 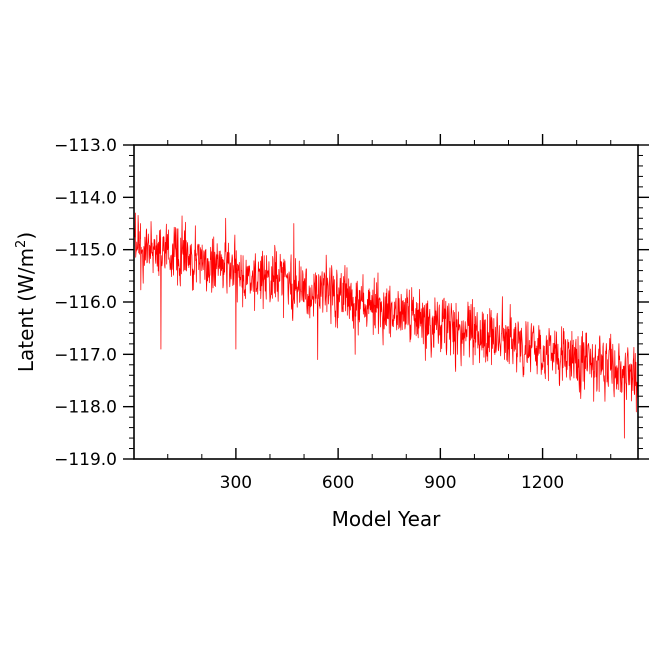 What do you see at coordinates (21, 244) in the screenshot?
I see `y-axis-title-superscript: 2` at bounding box center [21, 244].